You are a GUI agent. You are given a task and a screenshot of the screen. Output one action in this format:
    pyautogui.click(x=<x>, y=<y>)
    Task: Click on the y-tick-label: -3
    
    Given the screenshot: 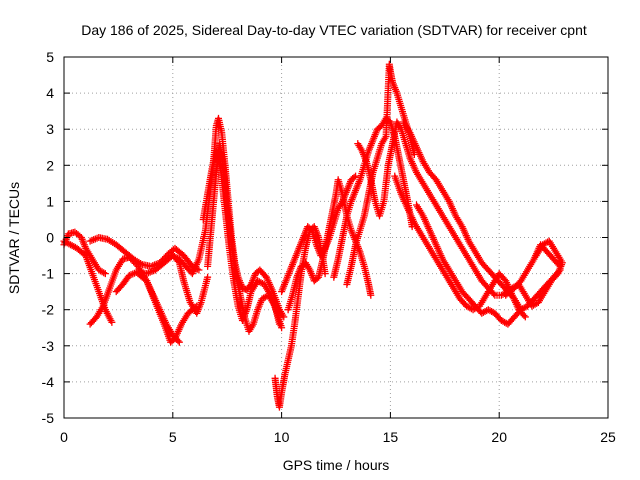 What is the action you would take?
    pyautogui.click(x=48, y=346)
    